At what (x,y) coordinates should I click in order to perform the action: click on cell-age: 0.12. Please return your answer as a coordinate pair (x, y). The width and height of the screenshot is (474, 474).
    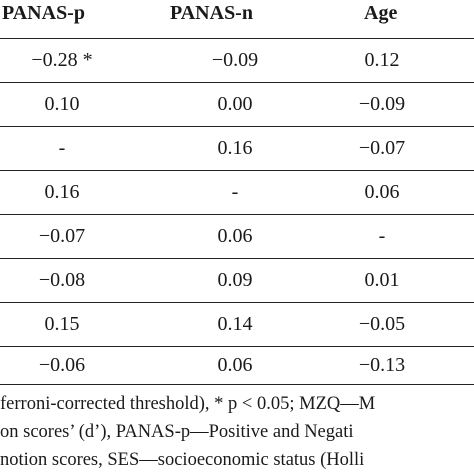
    Looking at the image, I should click on (382, 60).